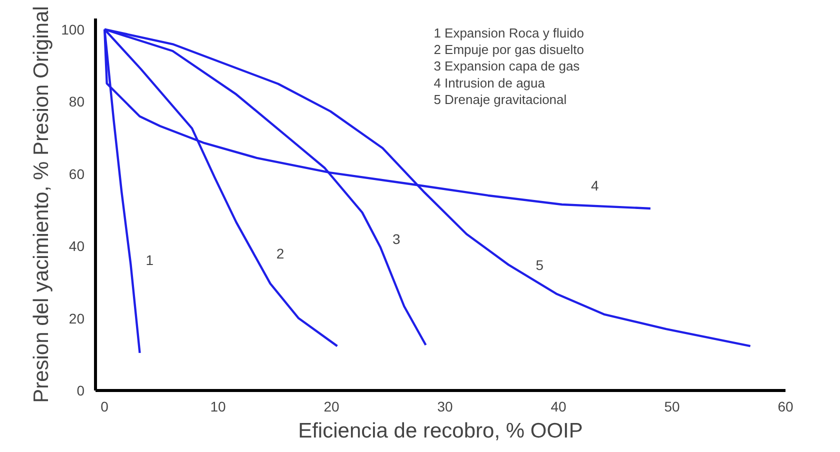  I want to click on series-label: 2, so click(280, 254).